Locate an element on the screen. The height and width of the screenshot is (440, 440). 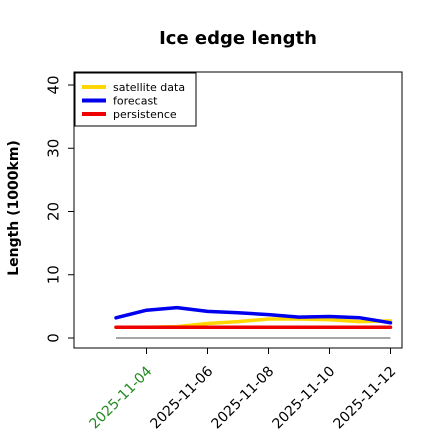
chart-title: Ice edge length is located at coordinates (238, 38).